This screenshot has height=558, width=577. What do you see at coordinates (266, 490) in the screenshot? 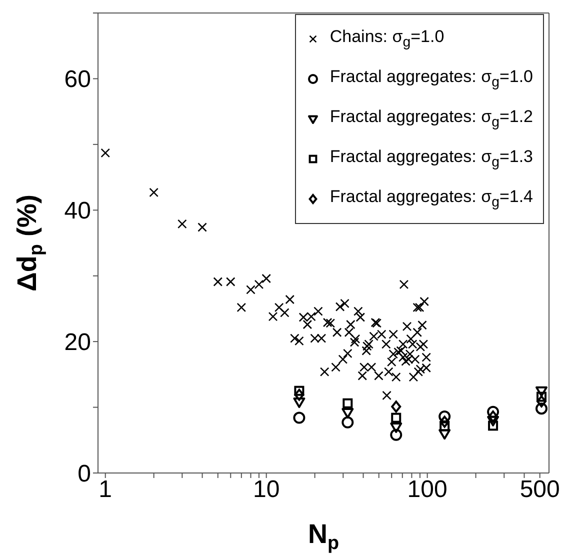
I see `x-tick-label: 10` at bounding box center [266, 490].